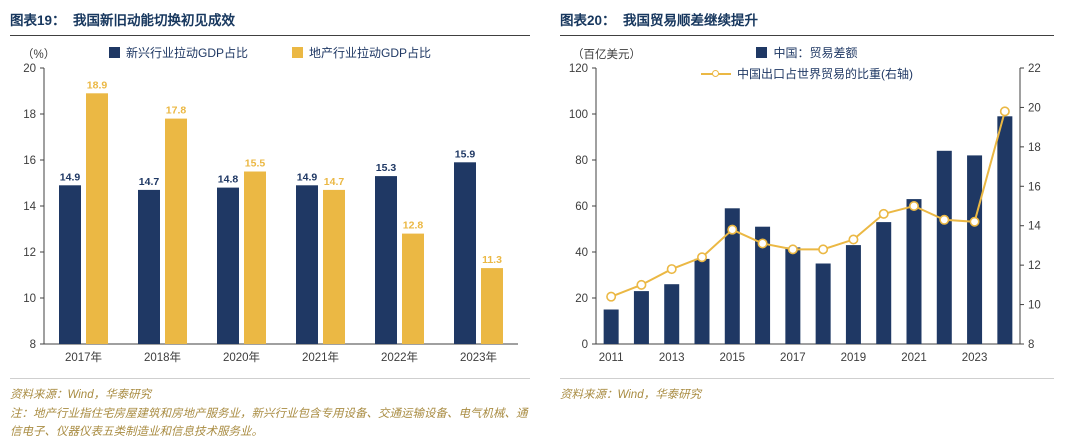 Image resolution: width=1080 pixels, height=448 pixels. What do you see at coordinates (611, 358) in the screenshot?
I see `svg-text: 2011` at bounding box center [611, 358].